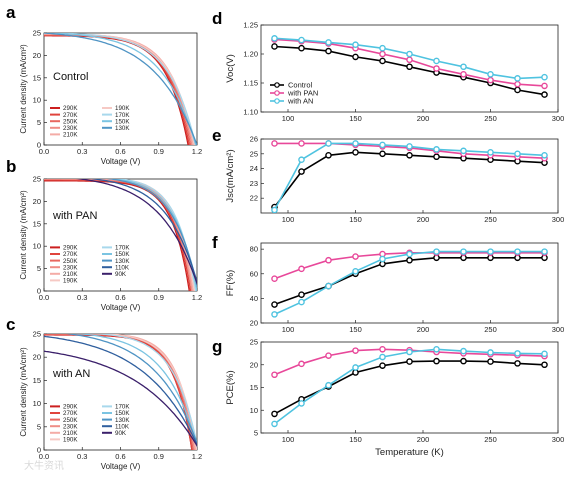 This screenshot has height=479, width=569. Describe the element at coordinates (70, 407) in the screenshot. I see `legend-label: 290K` at that location.